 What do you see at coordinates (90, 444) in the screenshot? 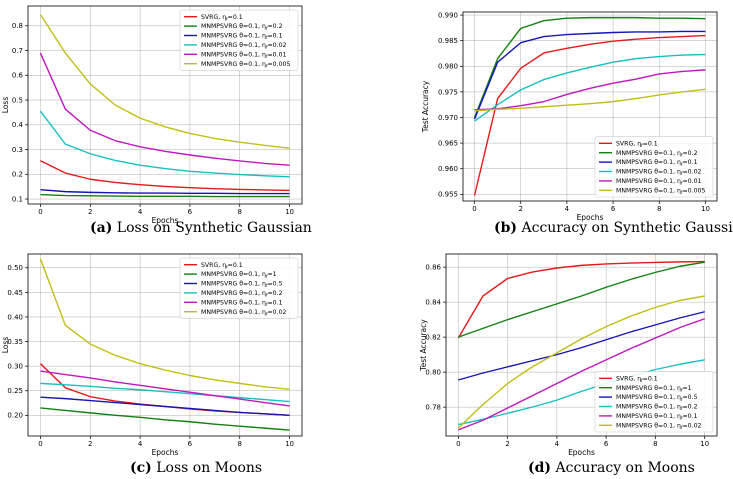
I see `chart-c-xtick-label: 2` at bounding box center [90, 444].